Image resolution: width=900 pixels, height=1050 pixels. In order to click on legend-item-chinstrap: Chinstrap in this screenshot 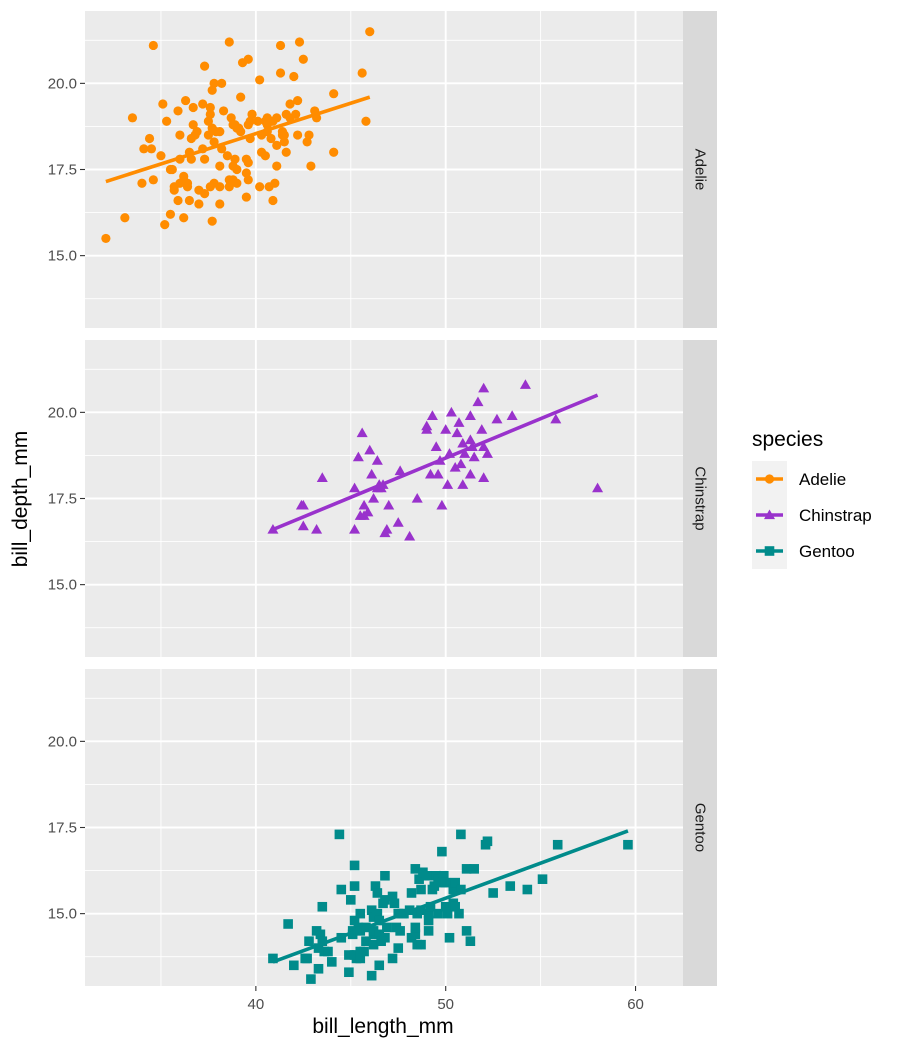, I will do `click(814, 515)`.